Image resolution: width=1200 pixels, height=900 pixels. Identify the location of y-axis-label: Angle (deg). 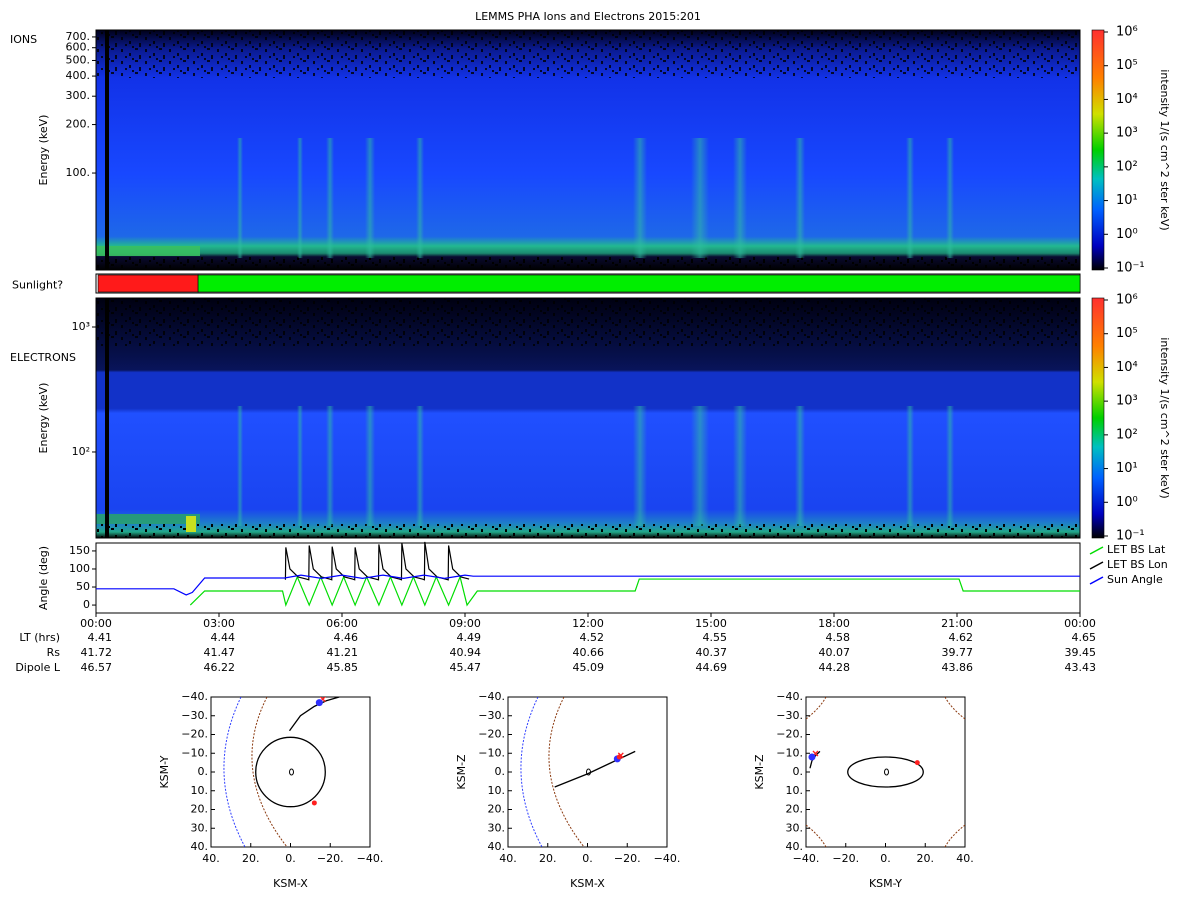
(43, 578).